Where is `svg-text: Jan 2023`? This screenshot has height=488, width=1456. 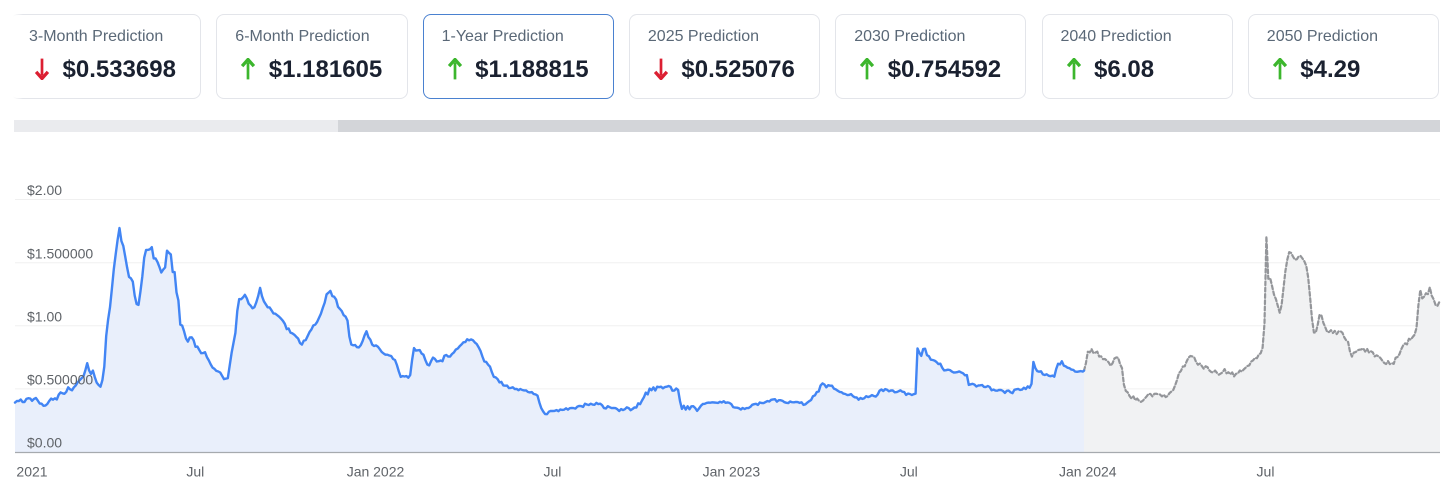
svg-text: Jan 2023 is located at coordinates (732, 472).